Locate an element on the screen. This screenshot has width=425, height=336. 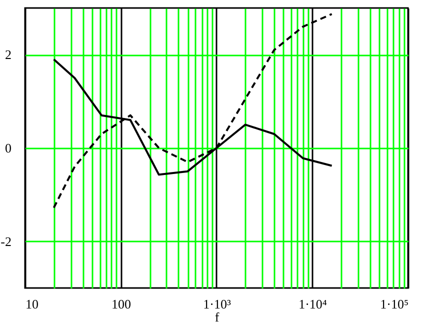
x-tick-label: 10 is located at coordinates (32, 304).